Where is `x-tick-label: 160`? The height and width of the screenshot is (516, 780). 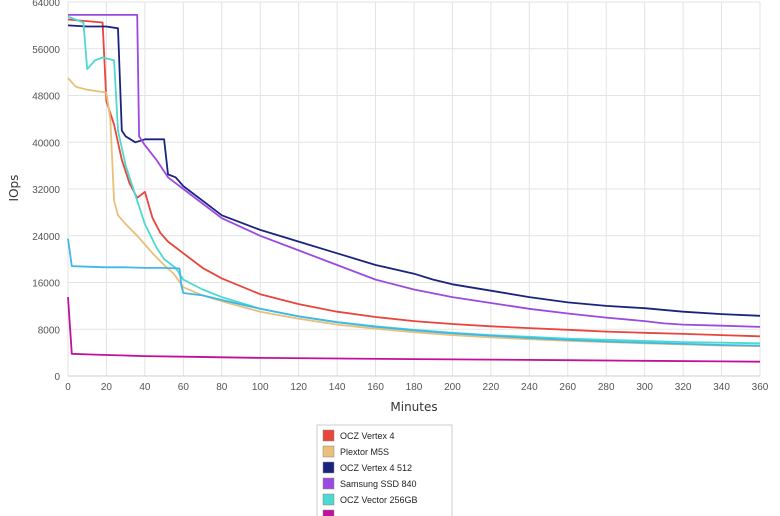
x-tick-label: 160 is located at coordinates (375, 387).